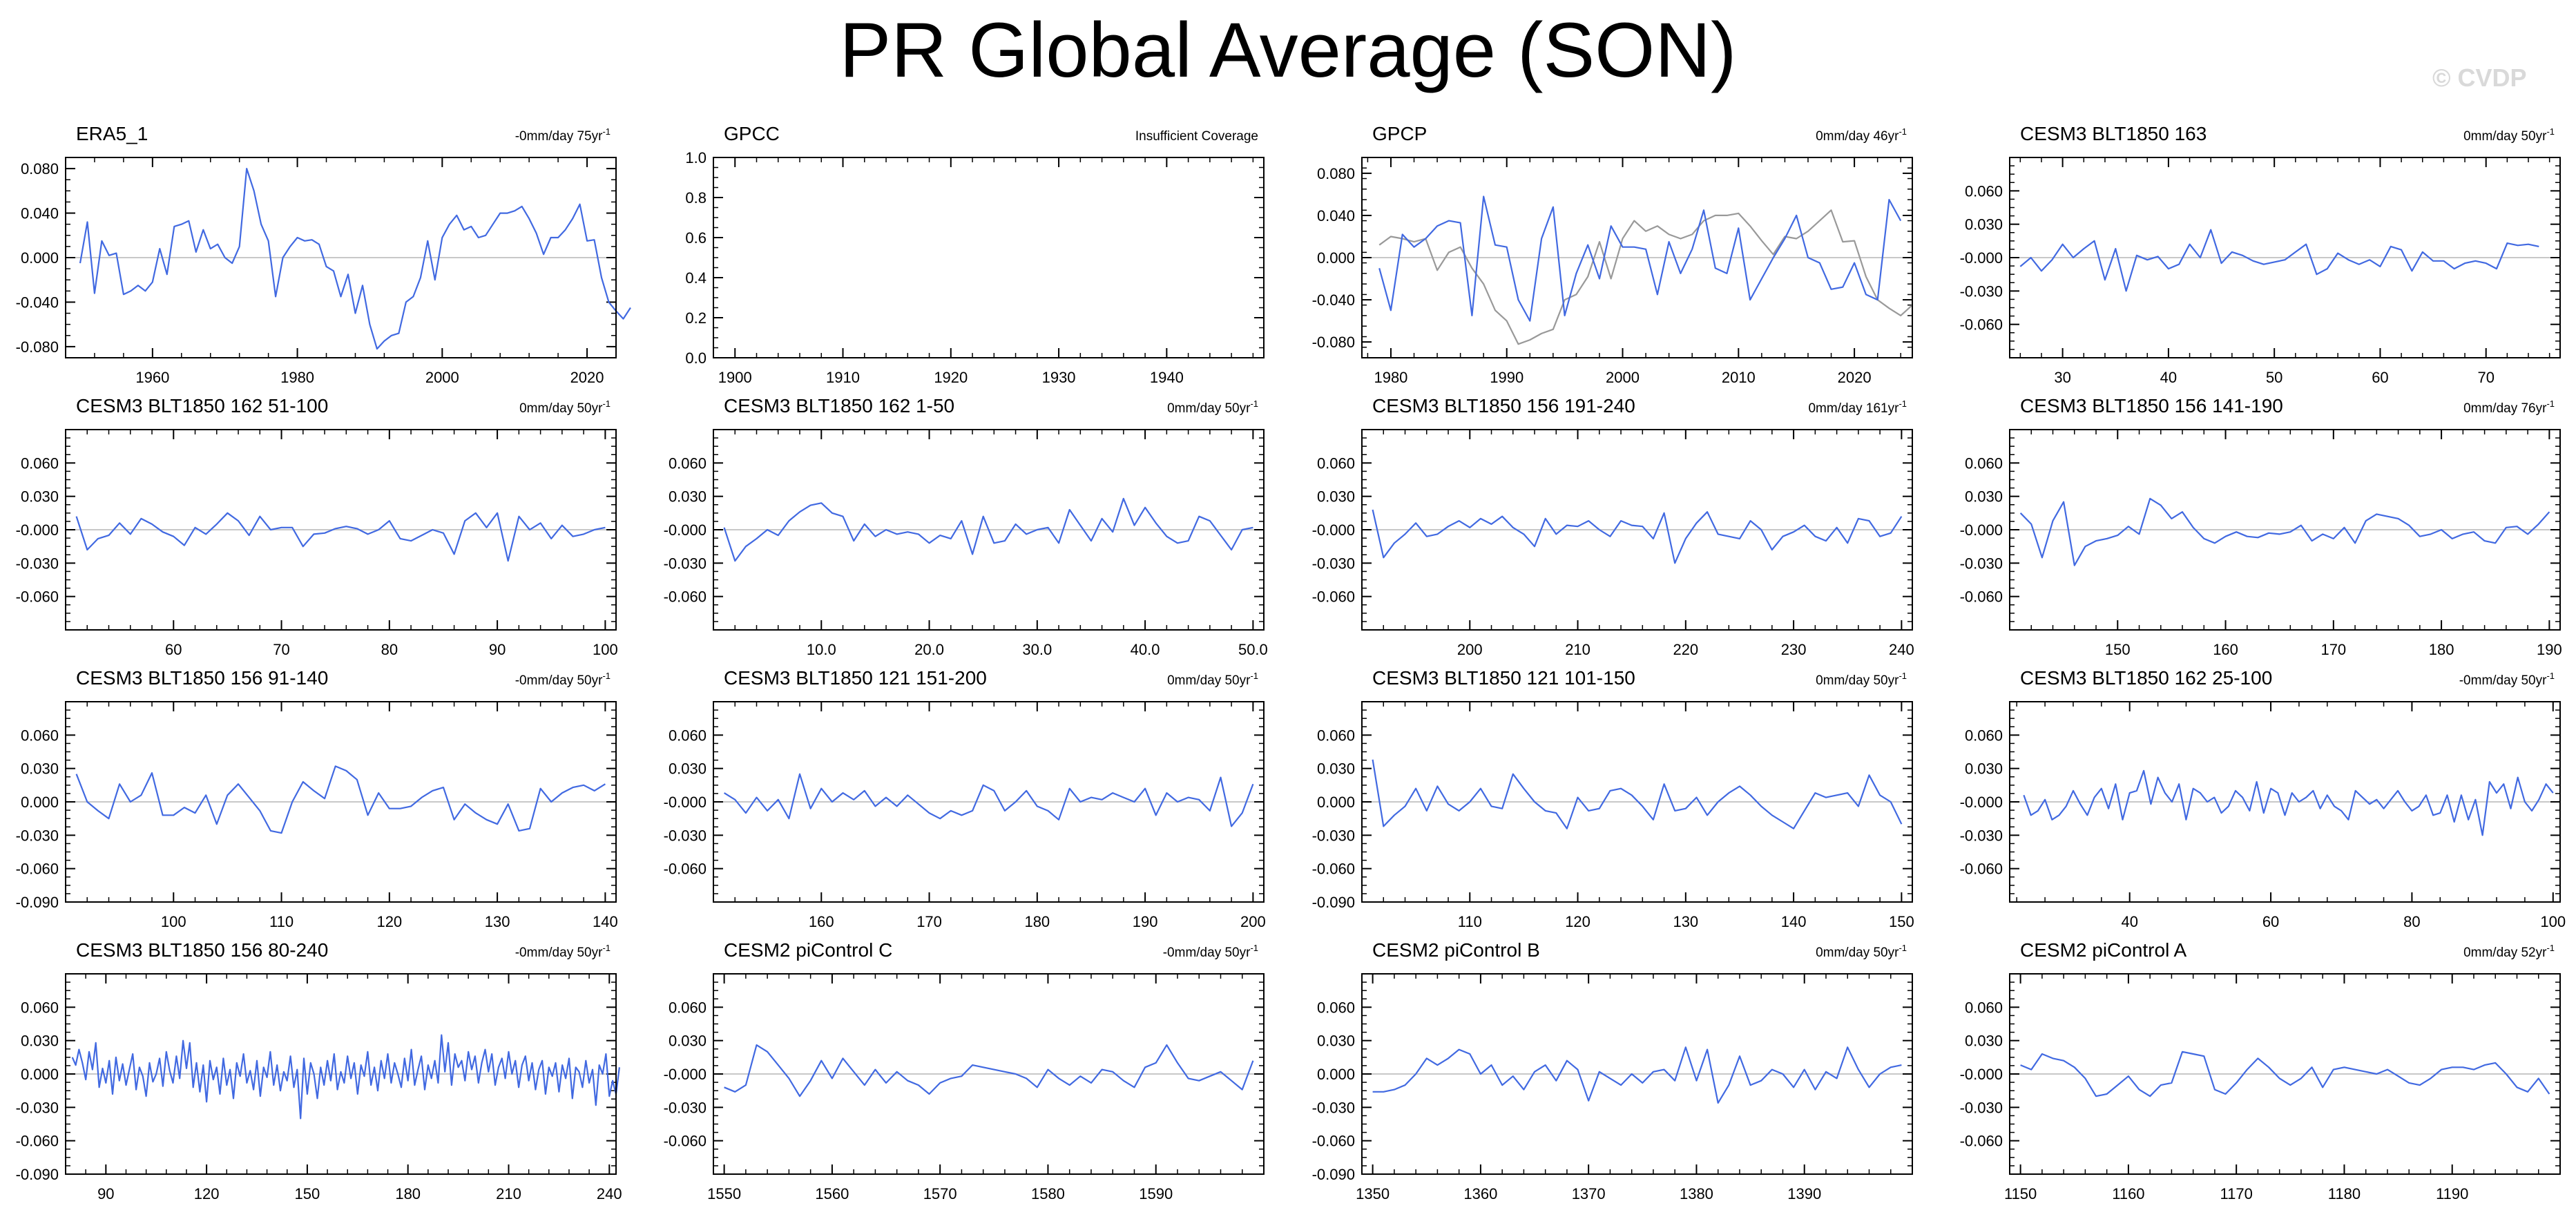  Describe the element at coordinates (1645, 277) in the screenshot. I see `observed-series-line` at that location.